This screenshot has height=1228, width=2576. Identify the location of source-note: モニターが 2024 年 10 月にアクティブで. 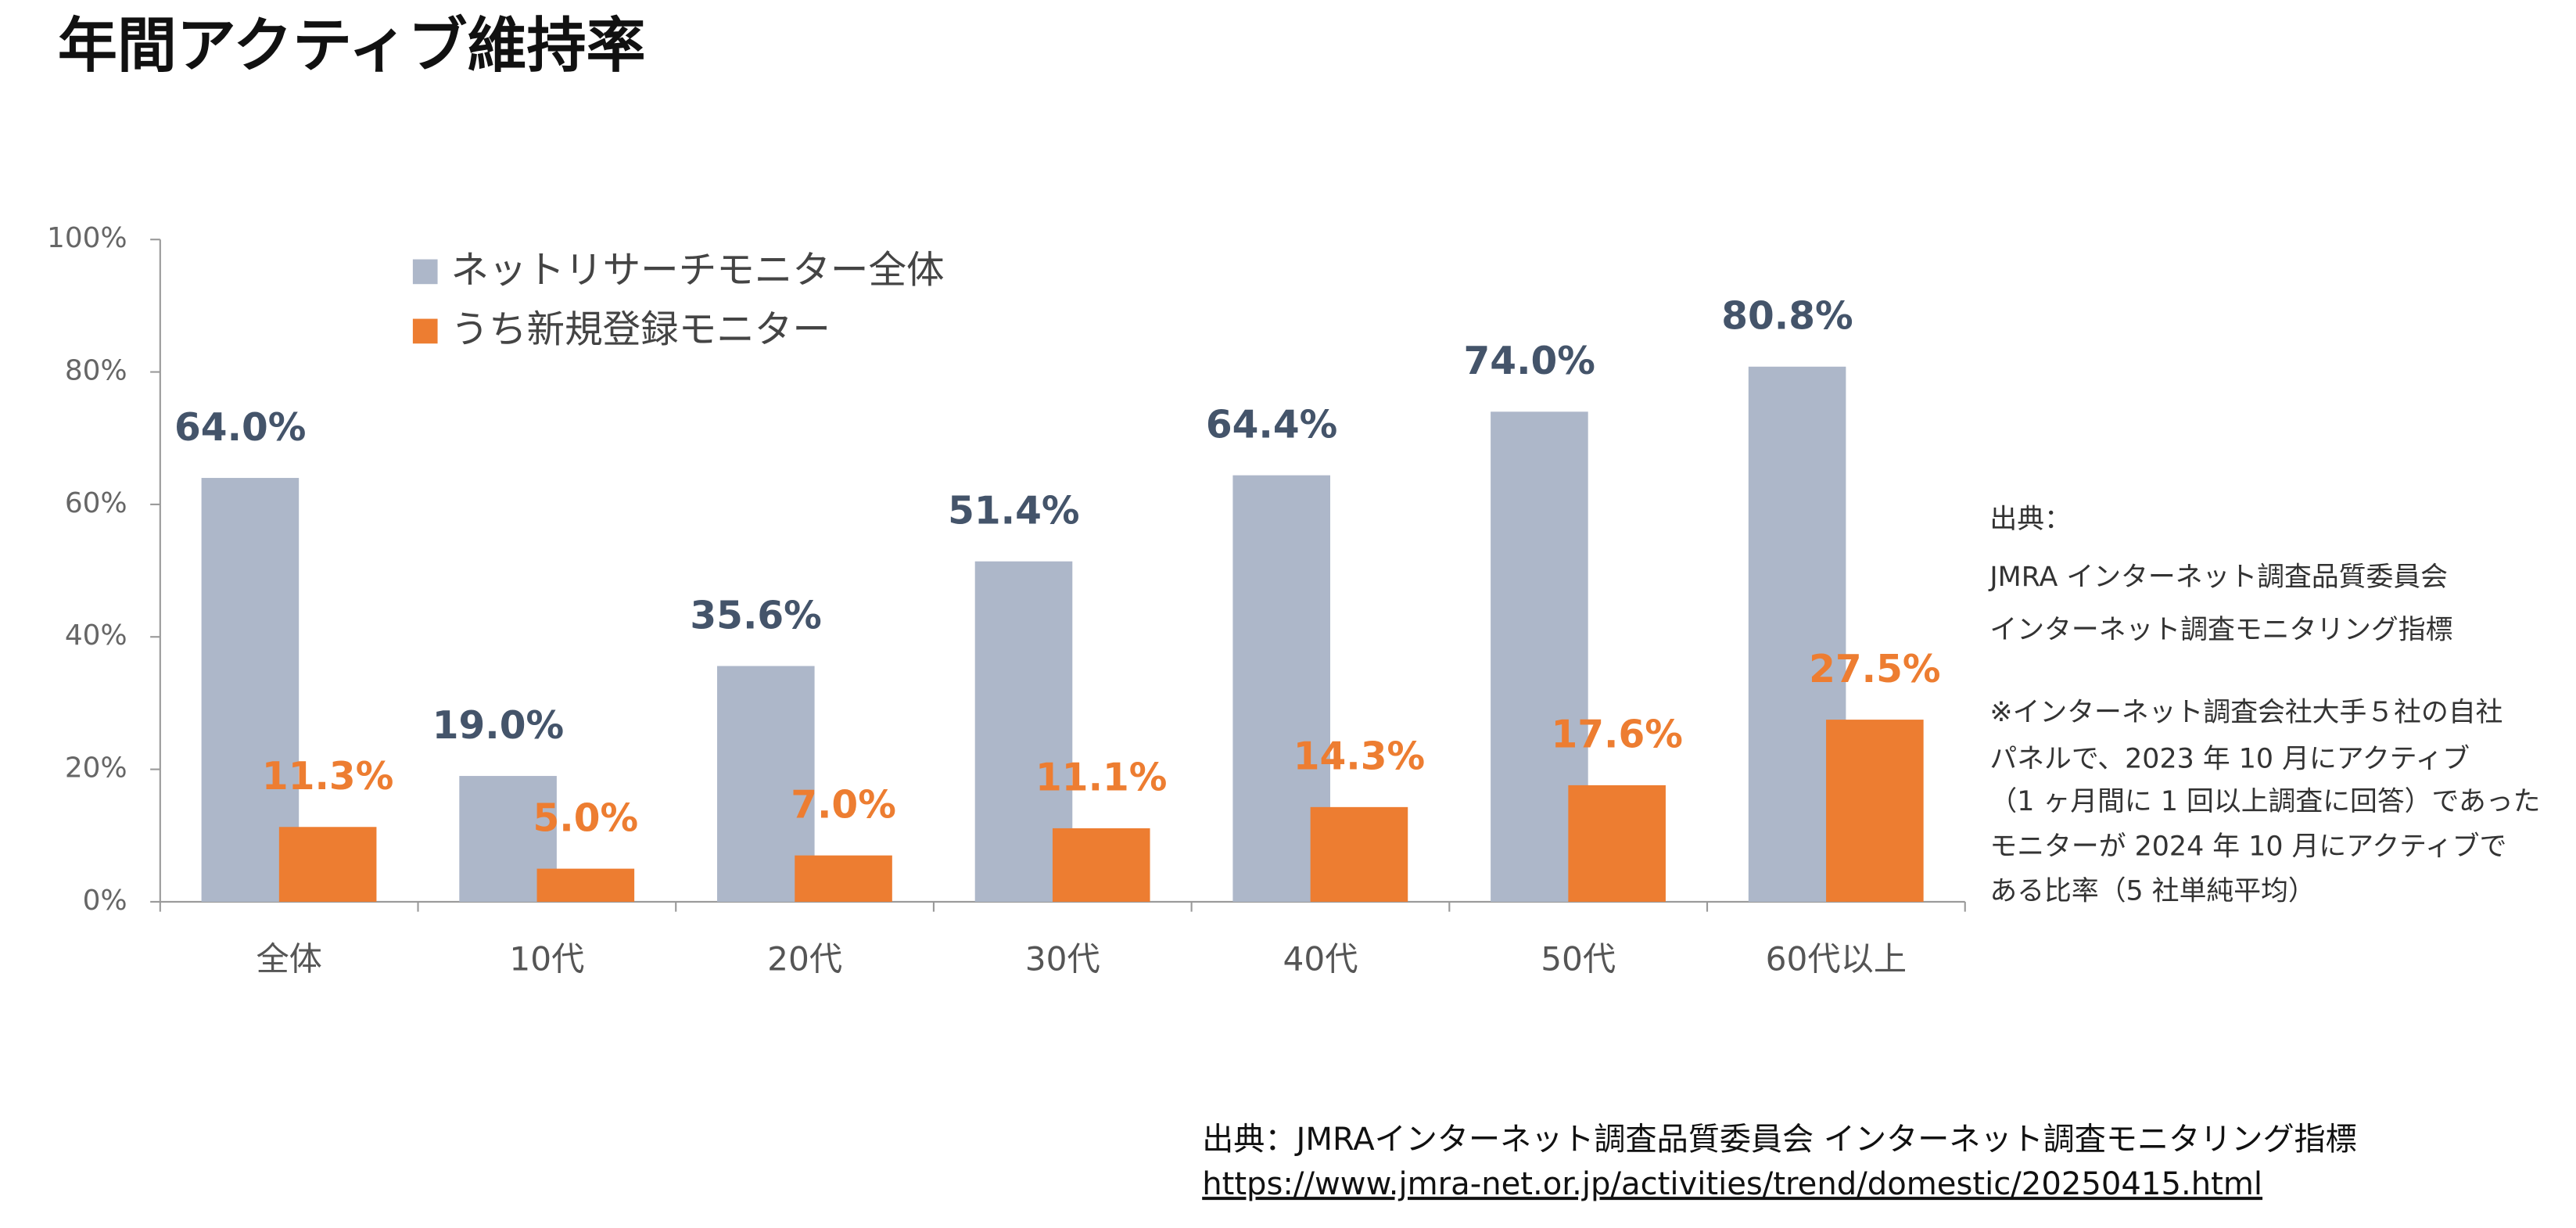
(2247, 846).